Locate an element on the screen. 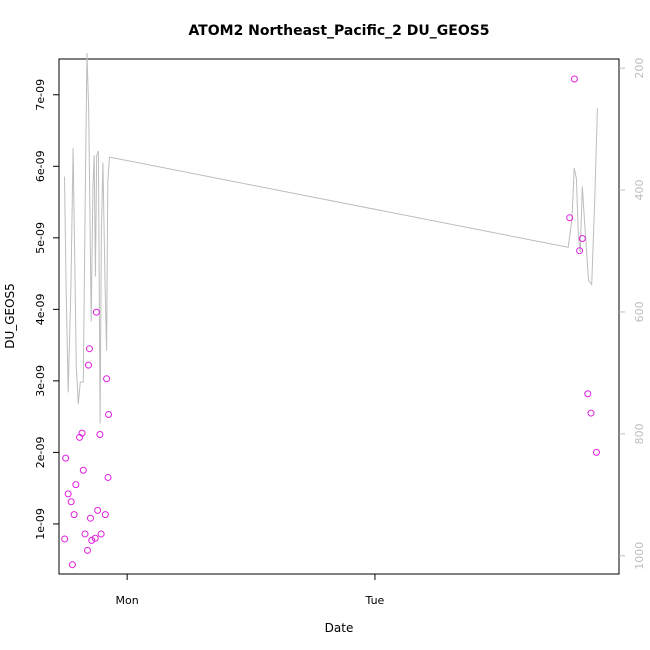 The width and height of the screenshot is (650, 650). y-axis-label: DU_GEOS5 is located at coordinates (10, 316).